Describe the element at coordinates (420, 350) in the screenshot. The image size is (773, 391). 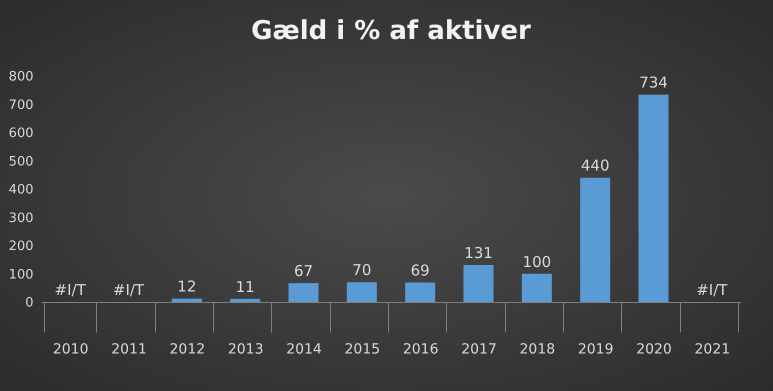
I see `x-tick-label: 2016` at that location.